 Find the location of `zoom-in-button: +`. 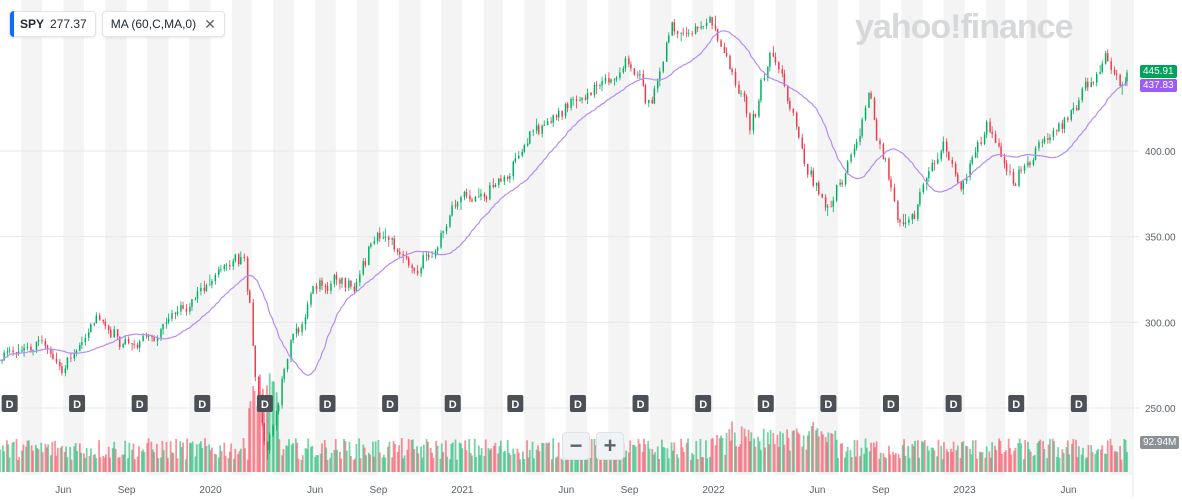

zoom-in-button: + is located at coordinates (610, 446).